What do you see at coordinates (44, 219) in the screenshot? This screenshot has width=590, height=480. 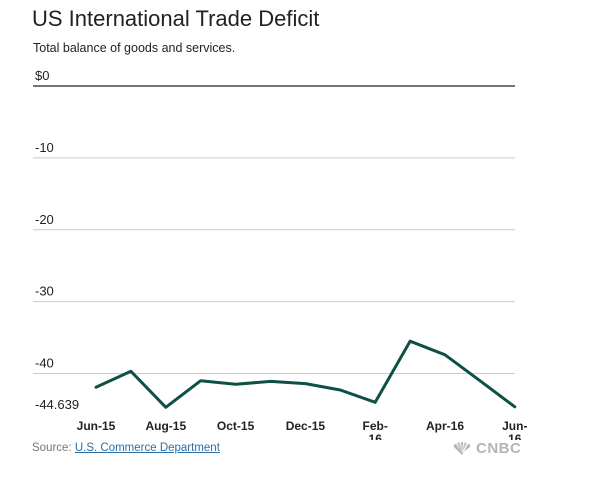 I see `y-tick-label: -20` at bounding box center [44, 219].